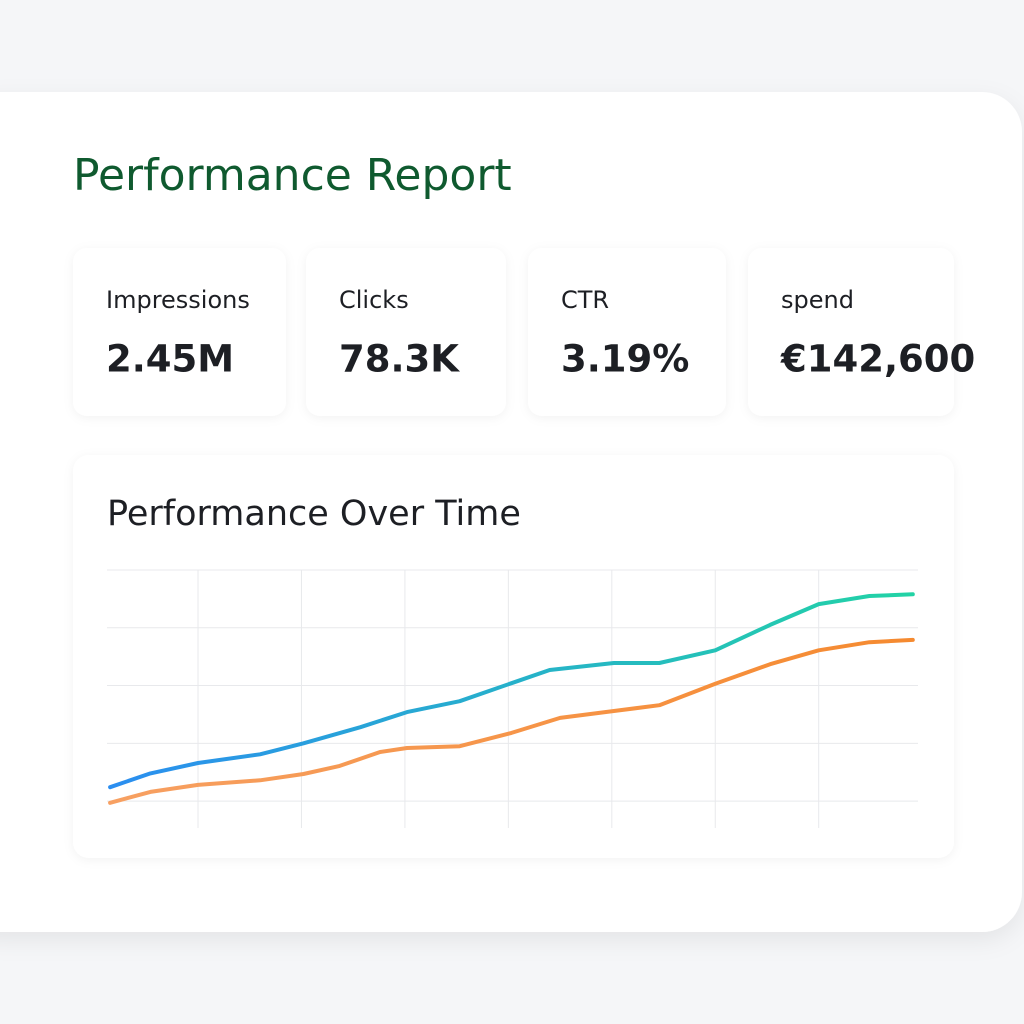 This screenshot has width=1024, height=1024. What do you see at coordinates (178, 300) in the screenshot?
I see `kpi-label: Impressions` at bounding box center [178, 300].